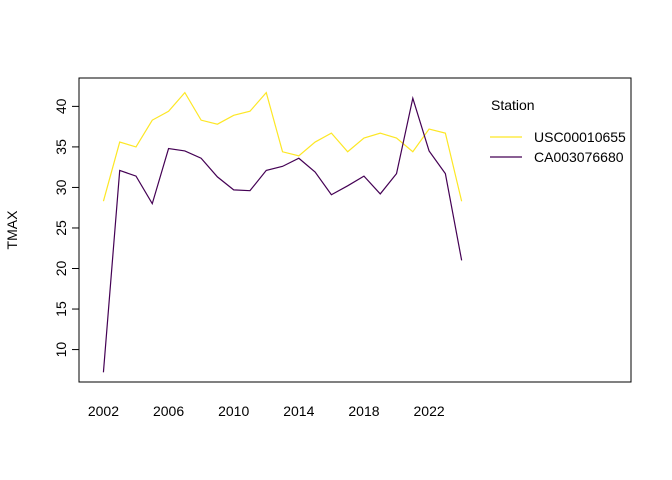 The image size is (672, 480). What do you see at coordinates (61, 228) in the screenshot?
I see `y-tick-label: 25` at bounding box center [61, 228].